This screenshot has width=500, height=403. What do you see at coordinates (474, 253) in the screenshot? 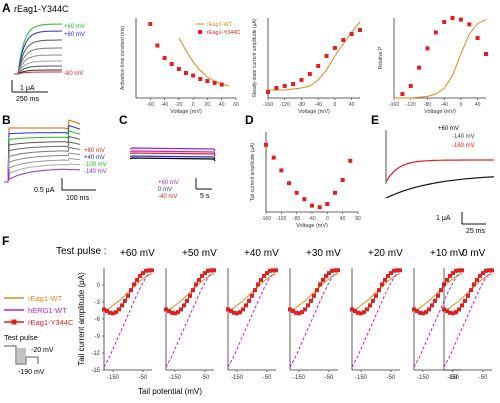
I see `test-pulse-label: 0 mV` at bounding box center [474, 253].